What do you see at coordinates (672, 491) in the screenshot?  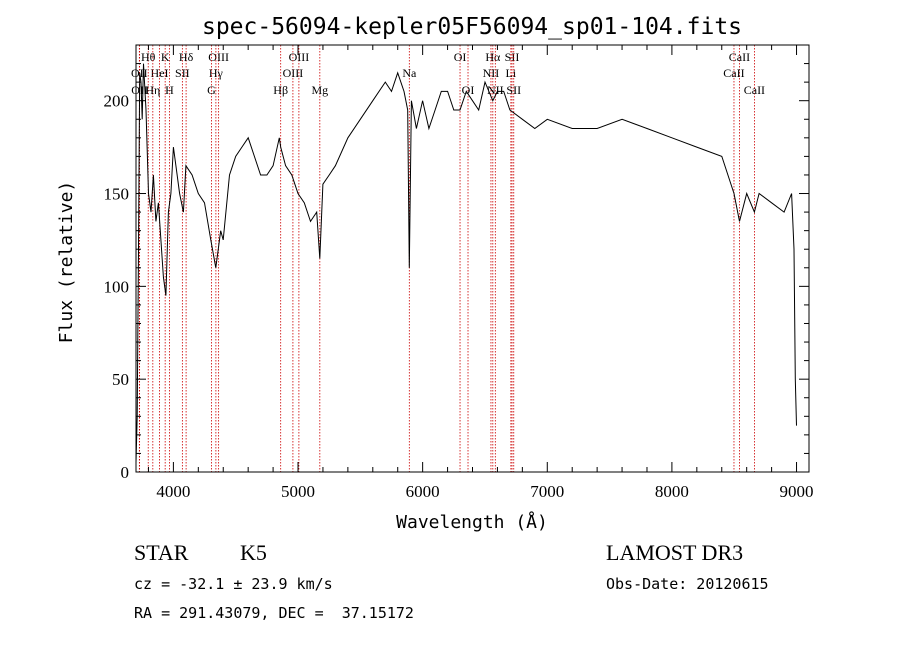 I see `x-tick-label-8000: 8000` at bounding box center [672, 491].